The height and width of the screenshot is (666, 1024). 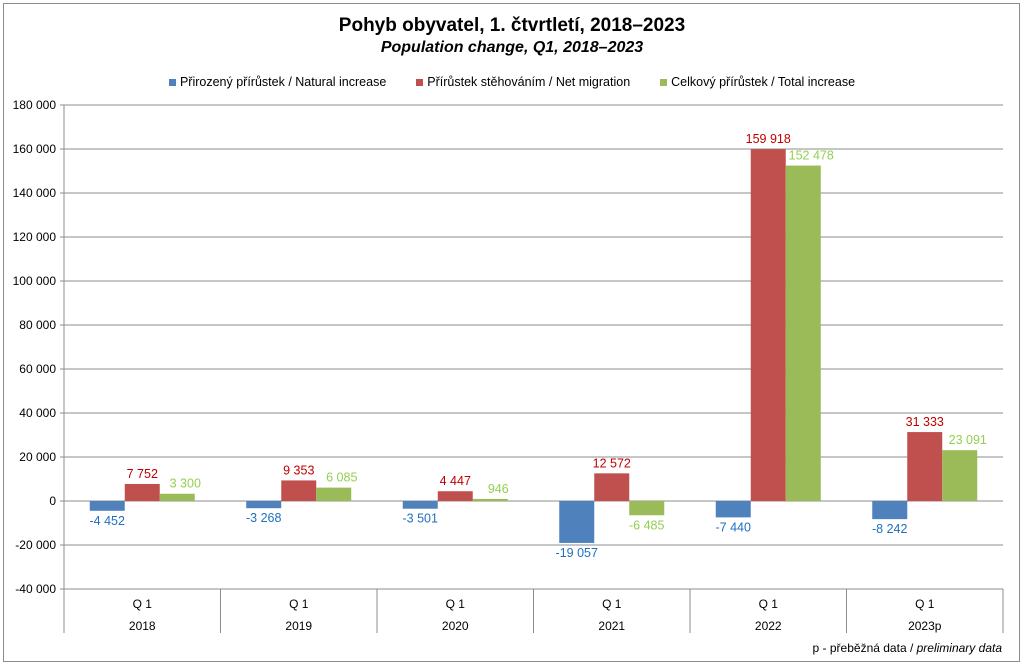 What do you see at coordinates (768, 139) in the screenshot?
I see `data-label: 159 918` at bounding box center [768, 139].